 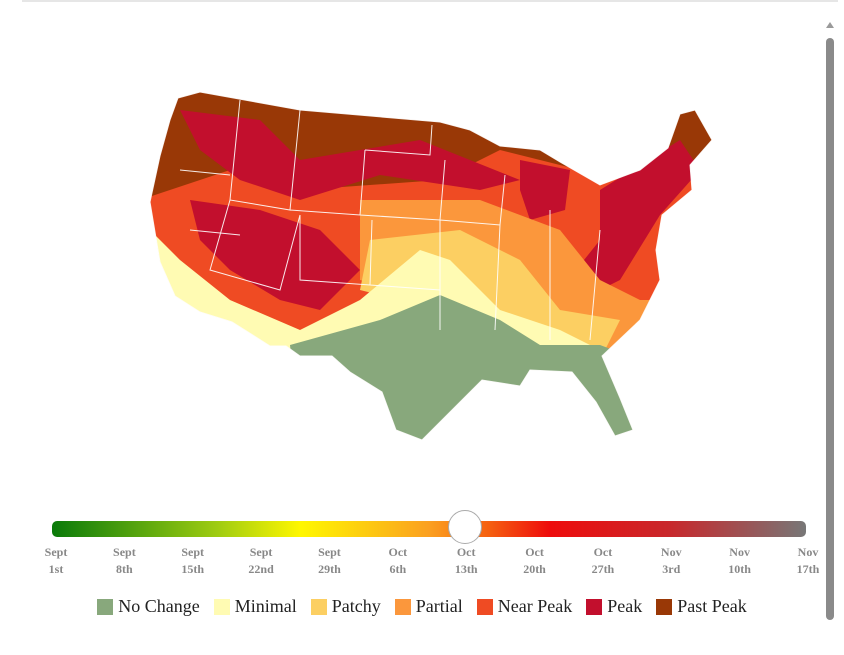 What do you see at coordinates (56, 561) in the screenshot?
I see `slider-date: Sept 1st` at bounding box center [56, 561].